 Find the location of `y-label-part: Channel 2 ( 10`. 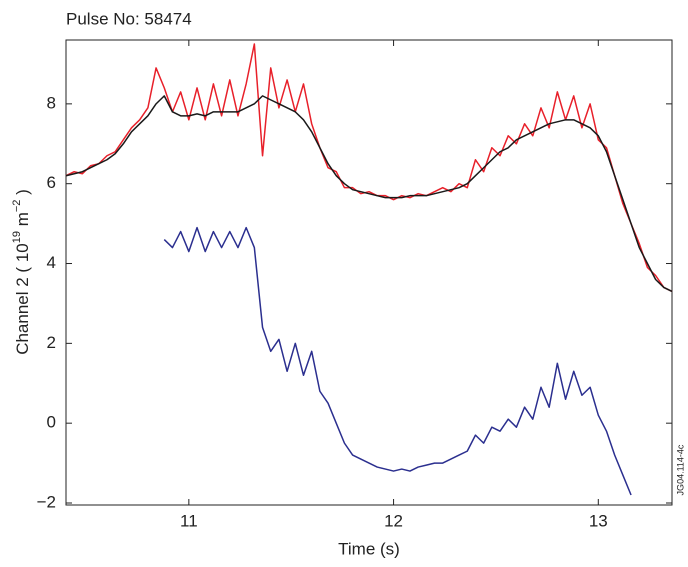

y-label-part: Channel 2 ( 10 is located at coordinates (22, 299).